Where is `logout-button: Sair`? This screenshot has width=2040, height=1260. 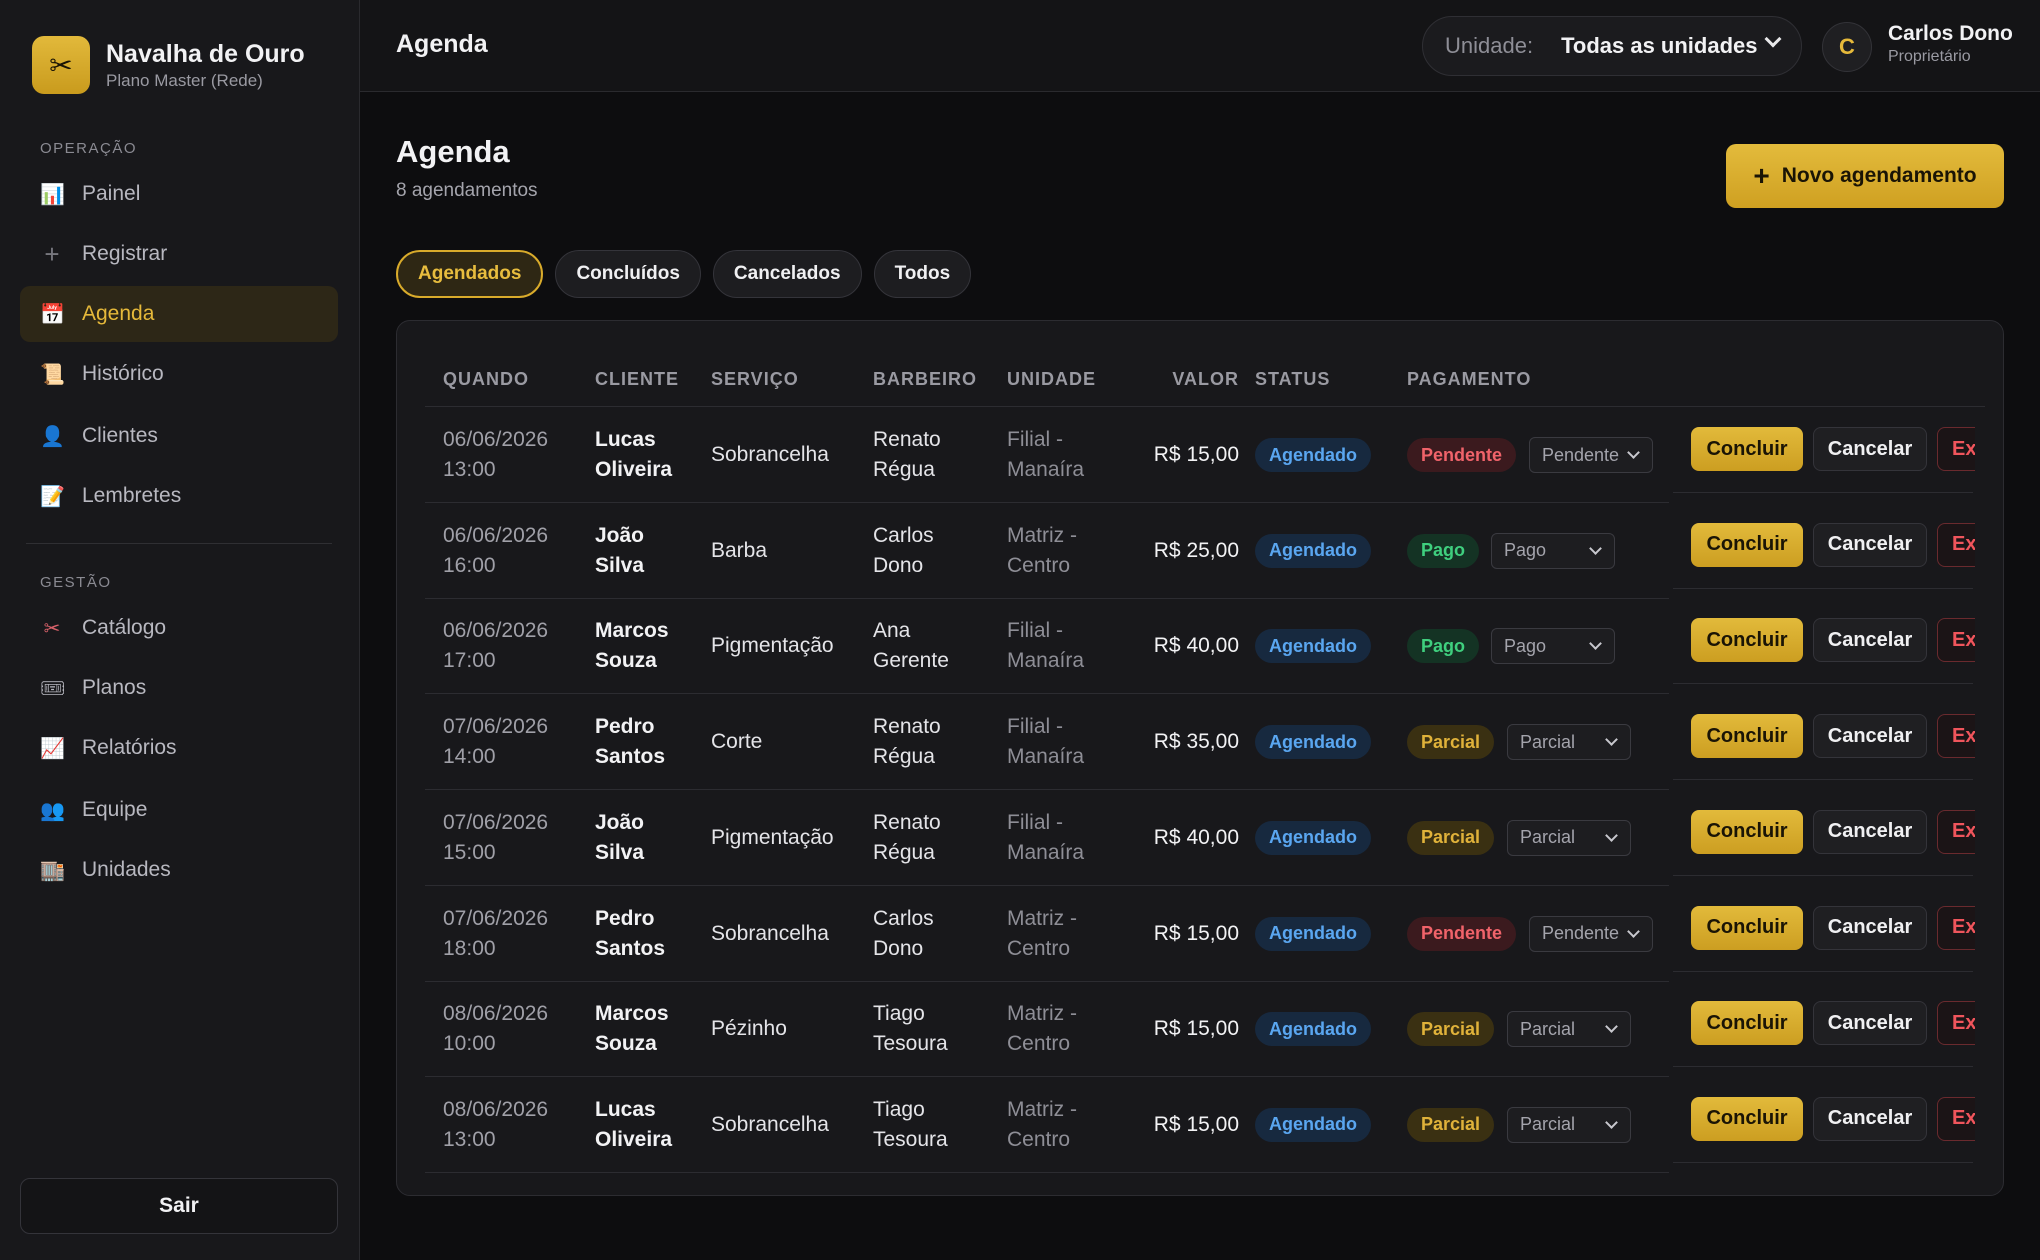
logout-button: Sair is located at coordinates (179, 1206).